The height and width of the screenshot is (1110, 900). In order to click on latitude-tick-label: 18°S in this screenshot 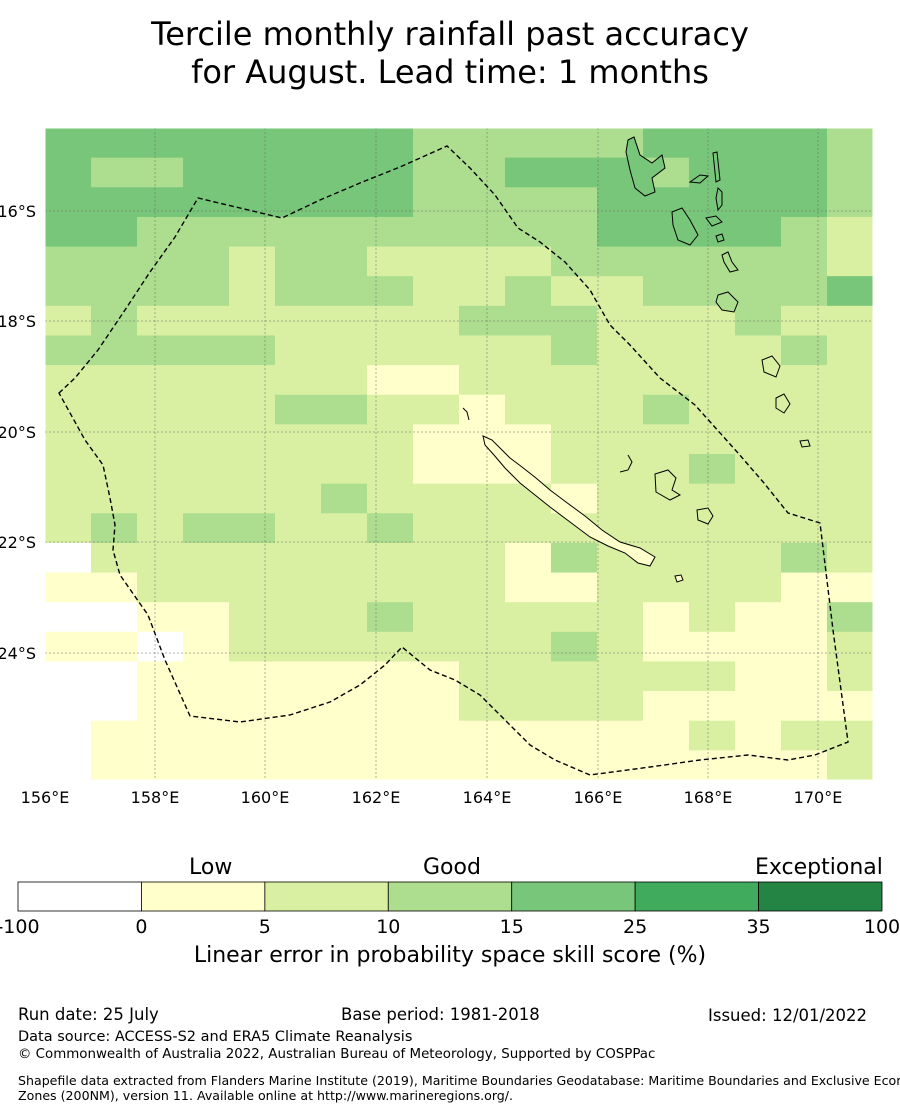, I will do `click(18, 321)`.